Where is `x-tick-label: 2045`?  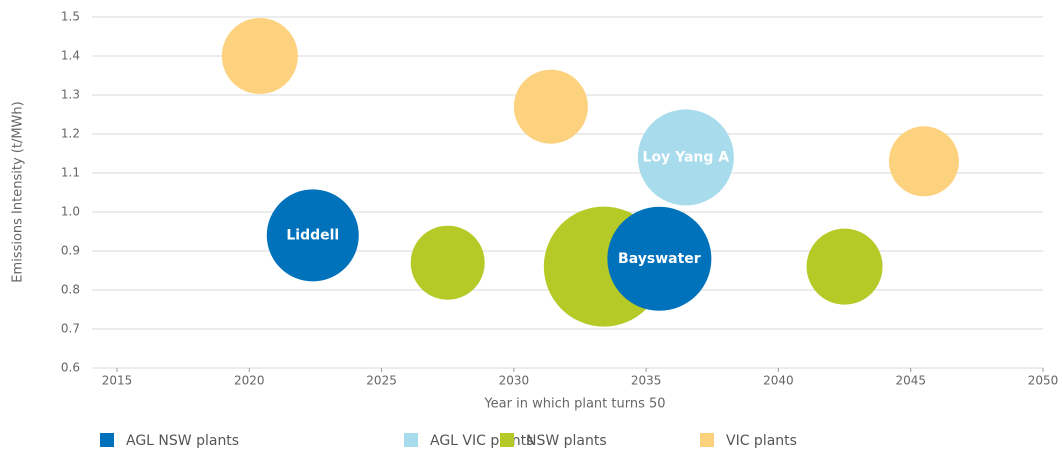 x-tick-label: 2045 is located at coordinates (910, 381).